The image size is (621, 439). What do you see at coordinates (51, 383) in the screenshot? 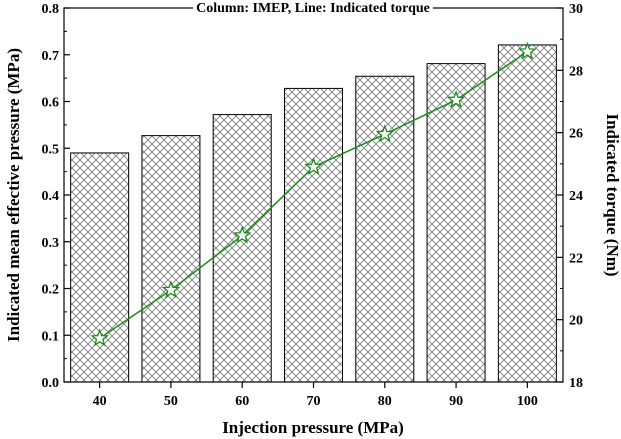
I see `y-tick-label: 0.0` at bounding box center [51, 383].